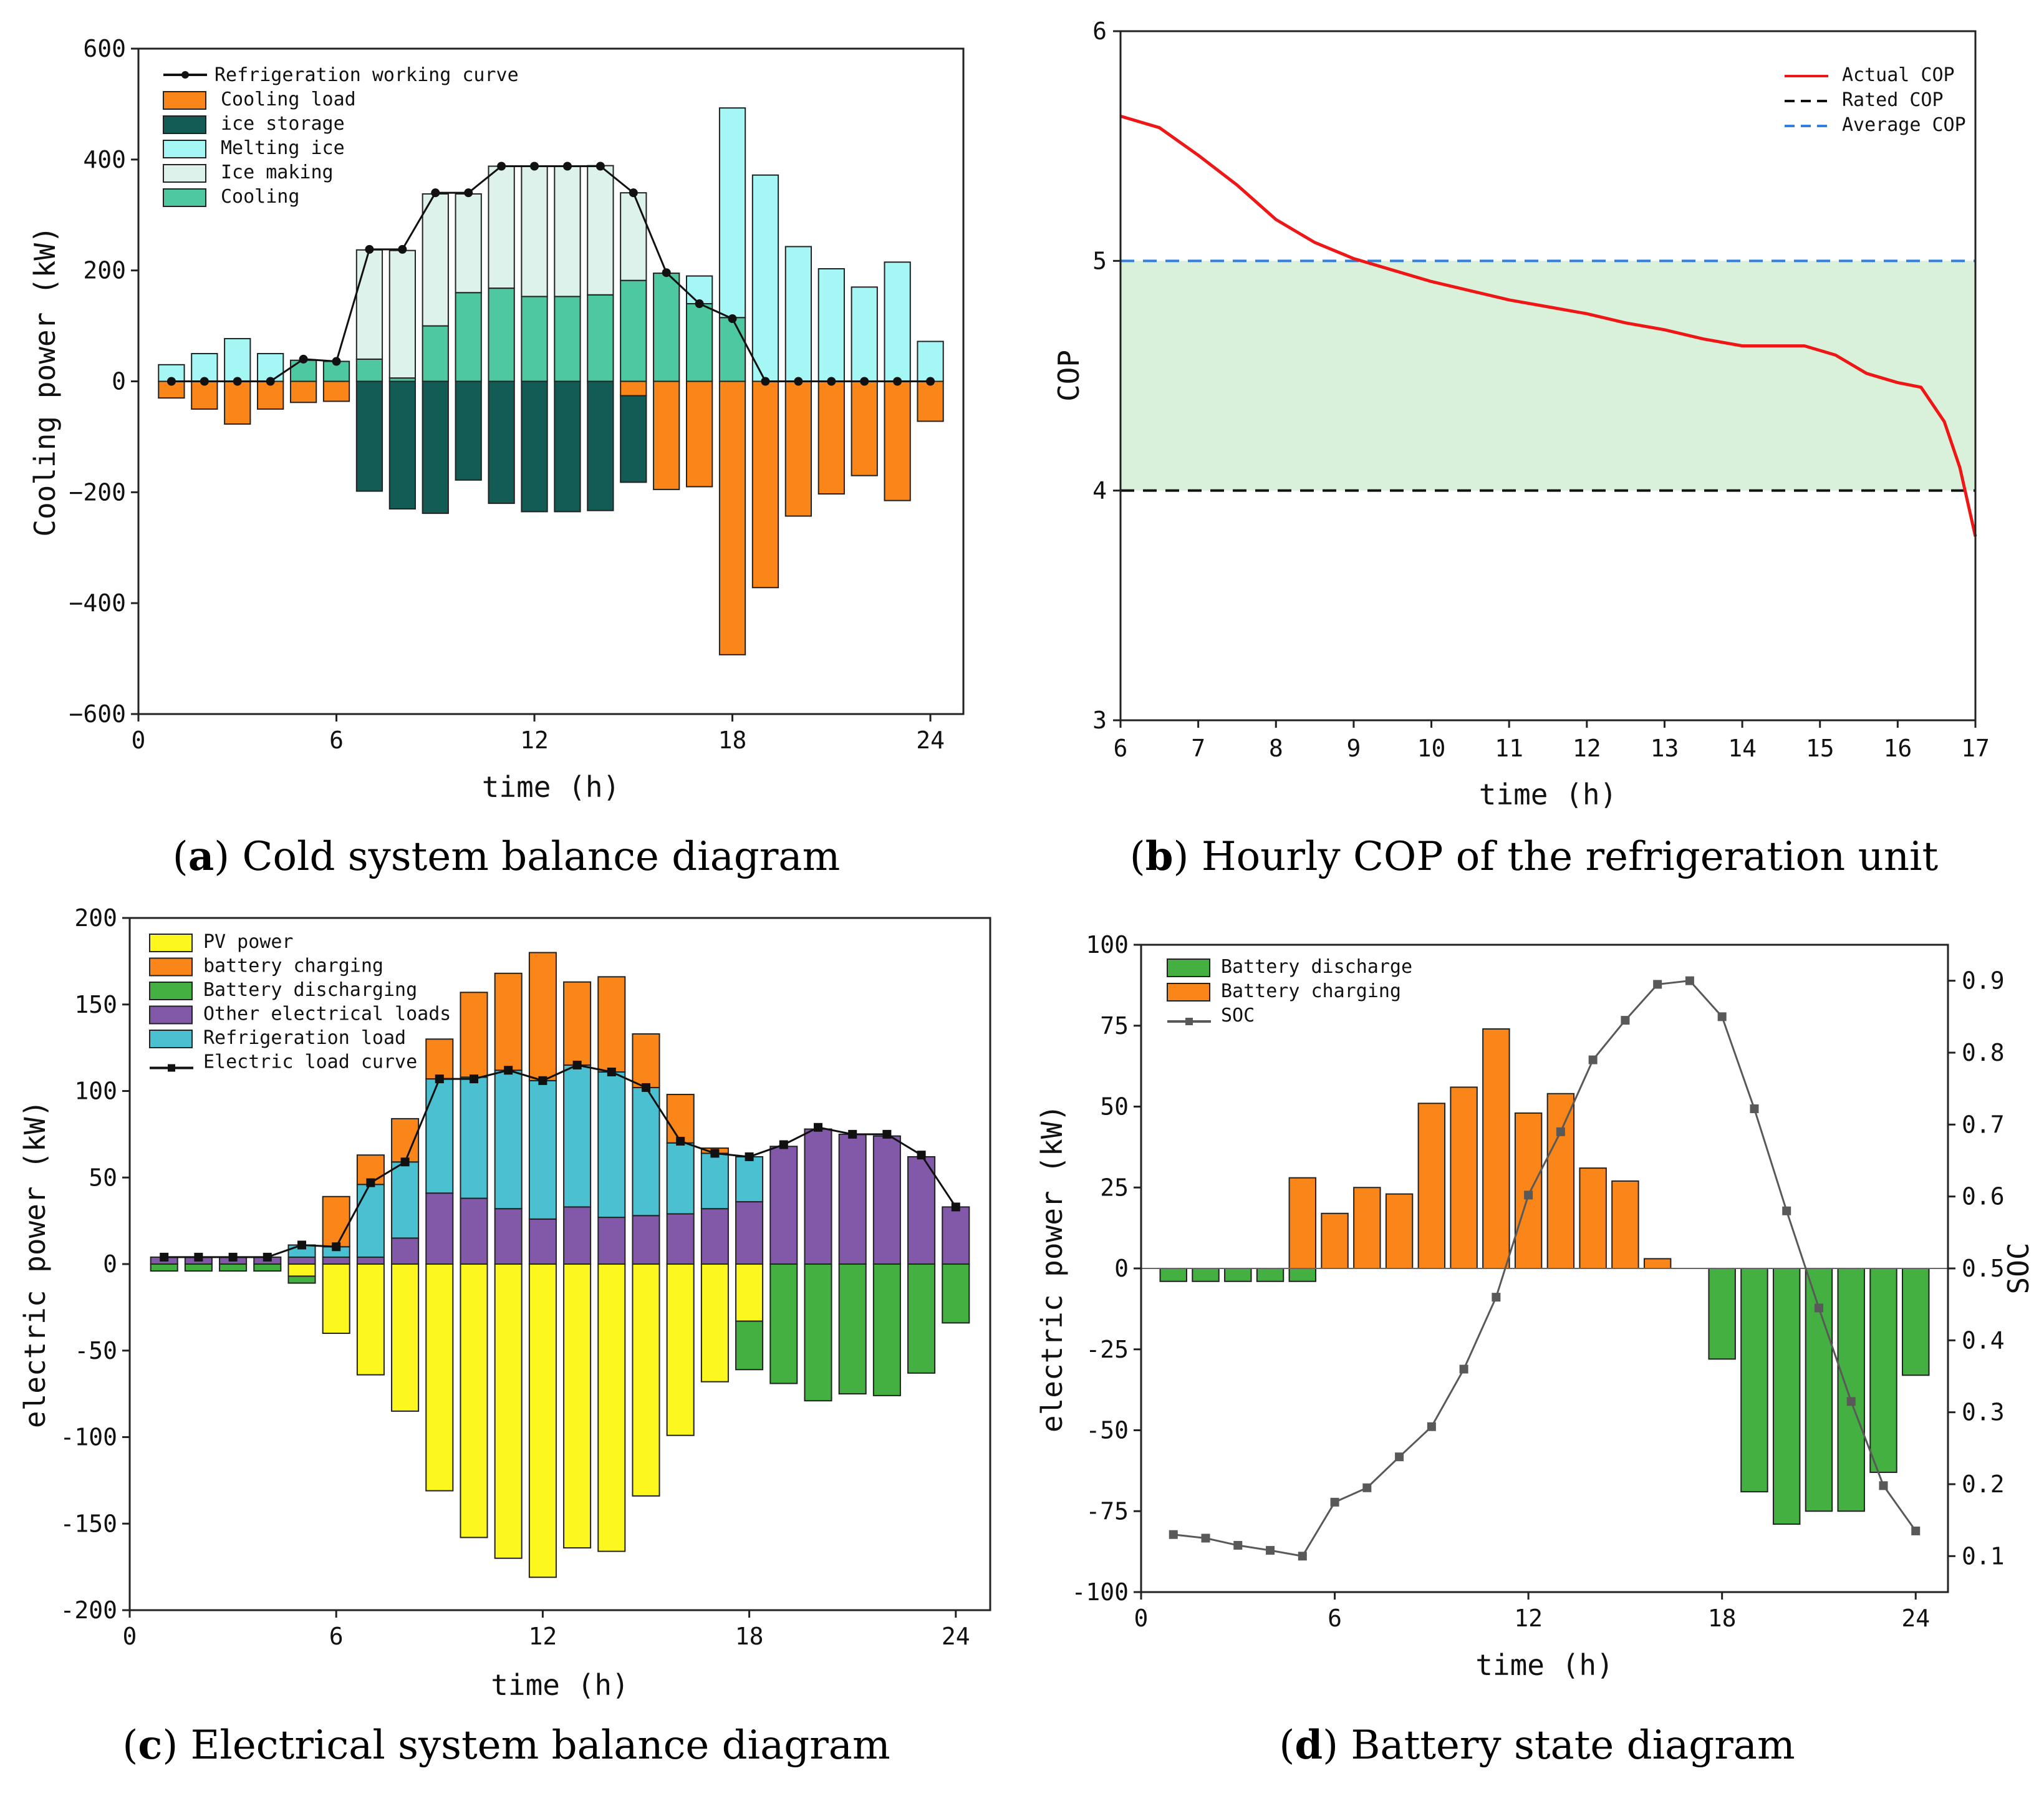  Describe the element at coordinates (88, 1523) in the screenshot. I see `y-tick-label: -150` at that location.